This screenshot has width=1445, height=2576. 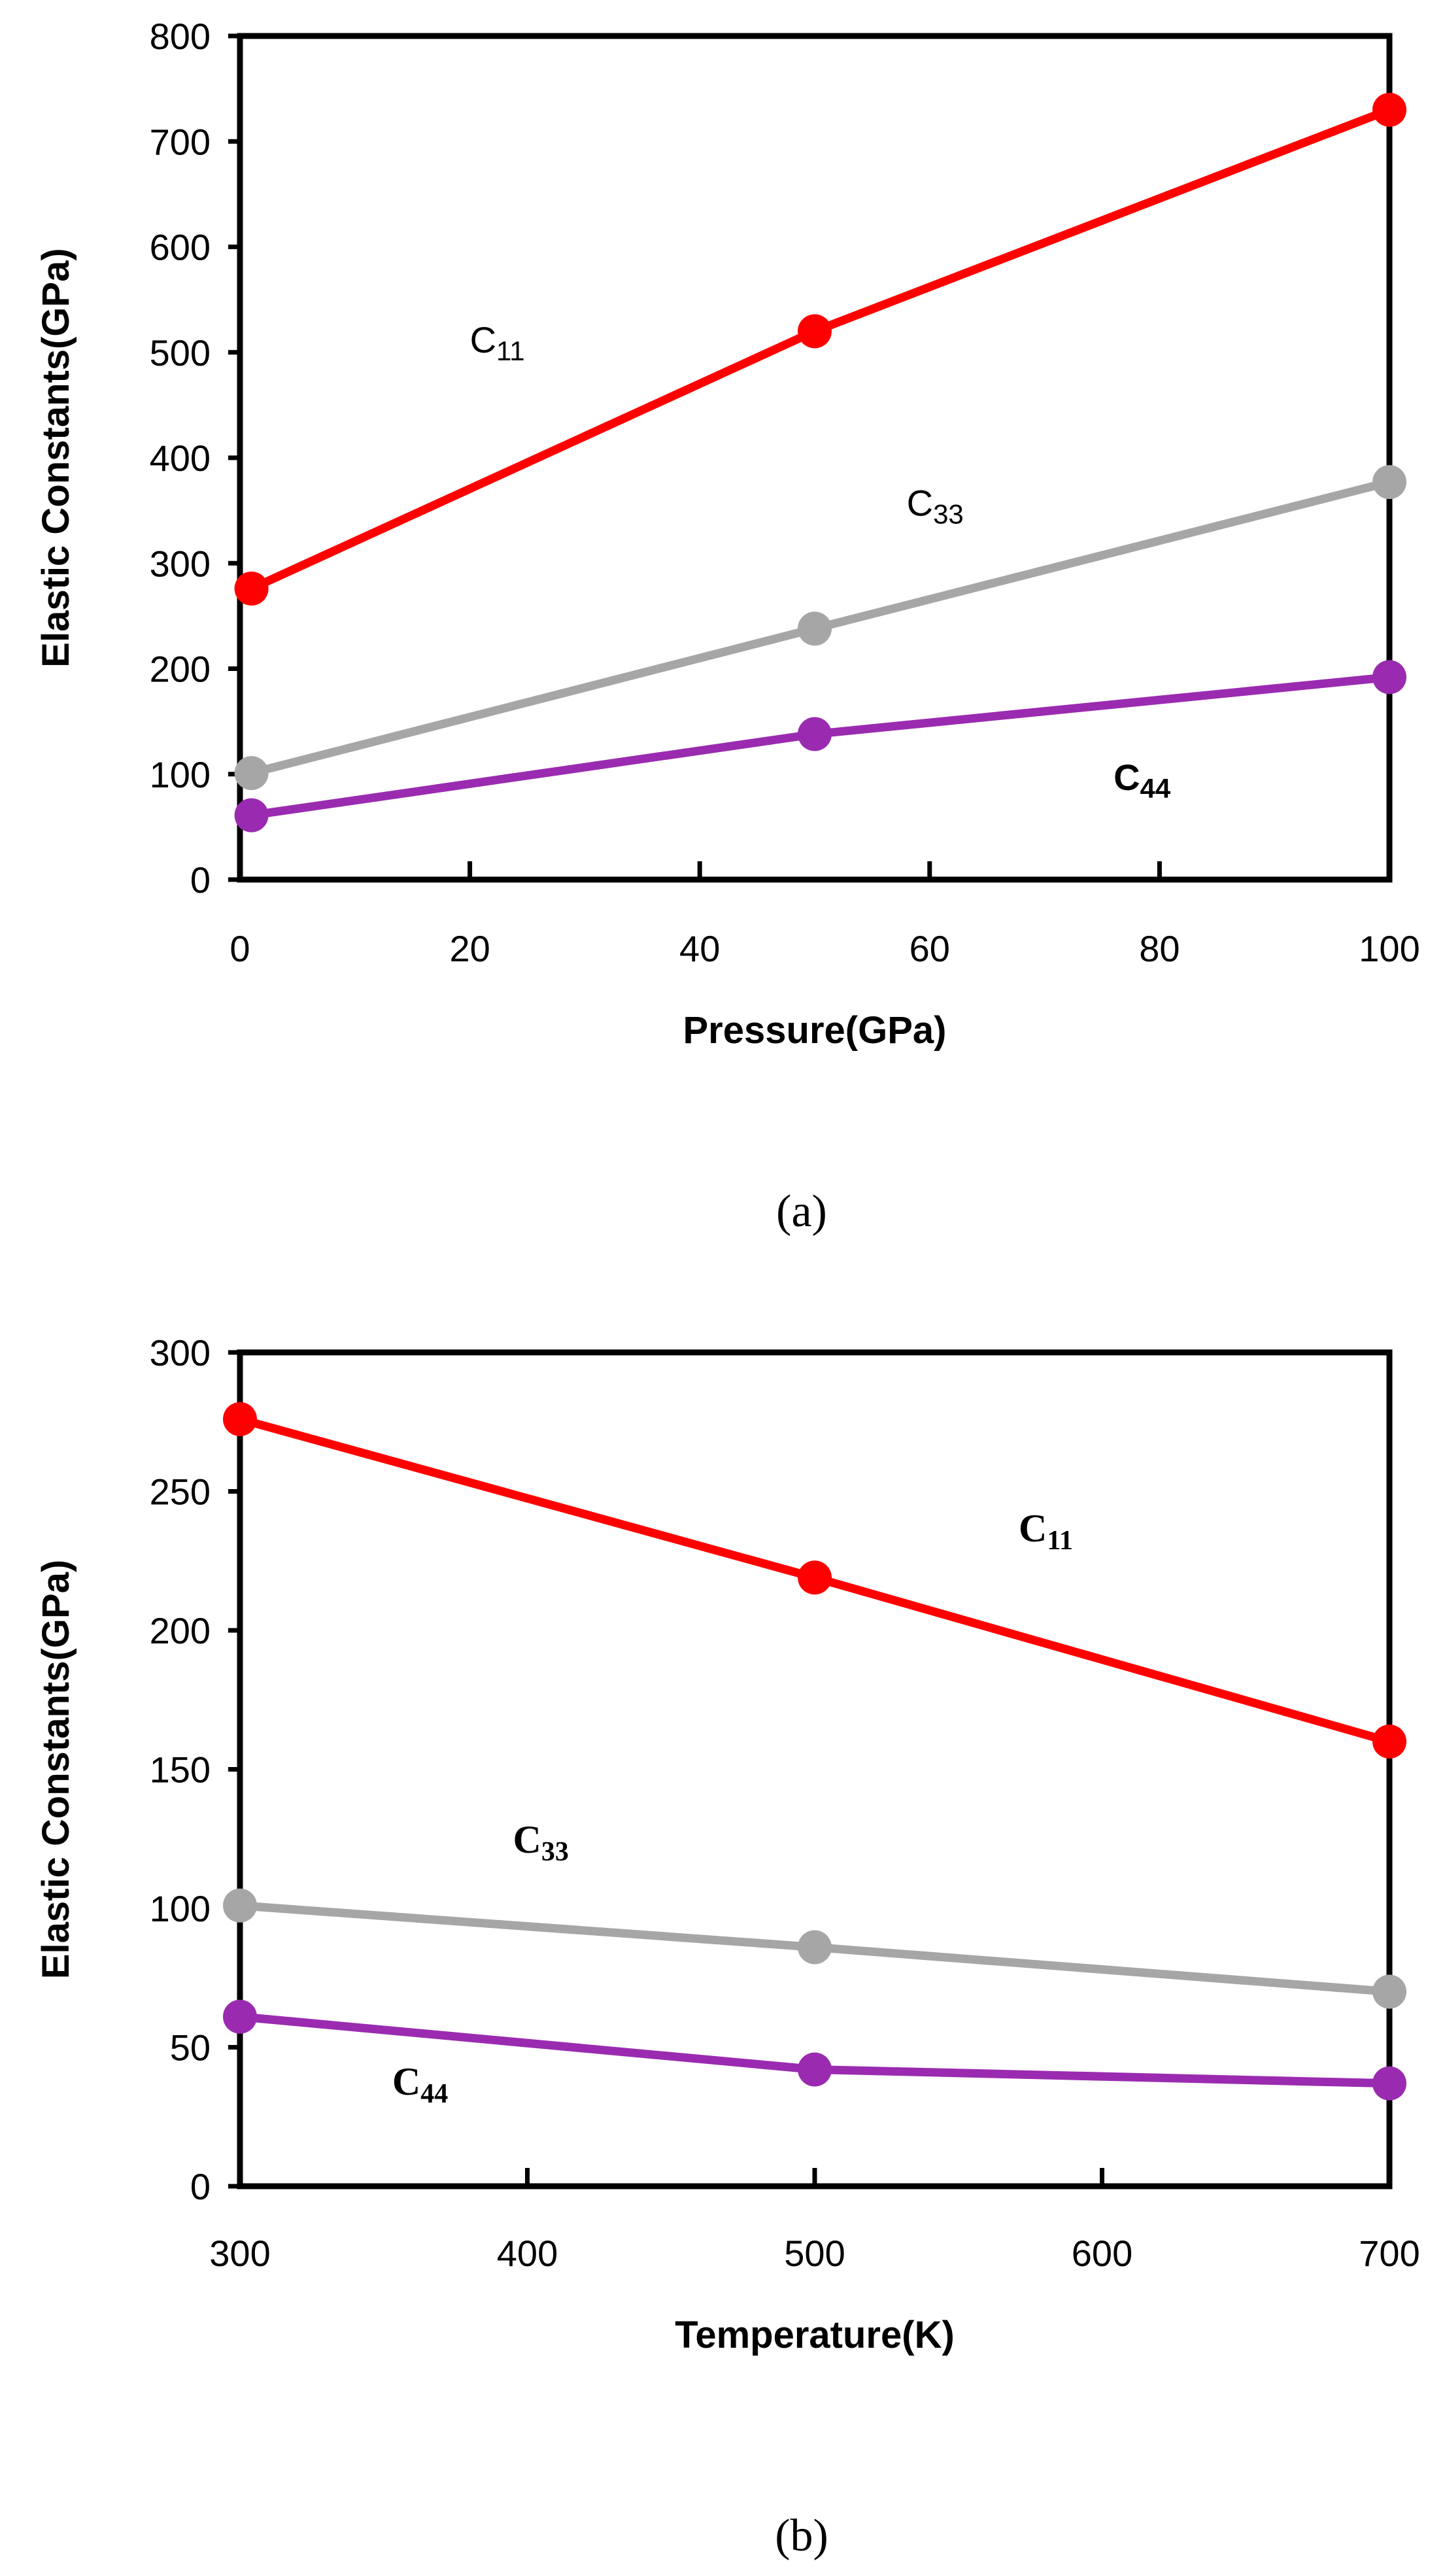 What do you see at coordinates (180, 459) in the screenshot?
I see `y-tick-label: 400` at bounding box center [180, 459].